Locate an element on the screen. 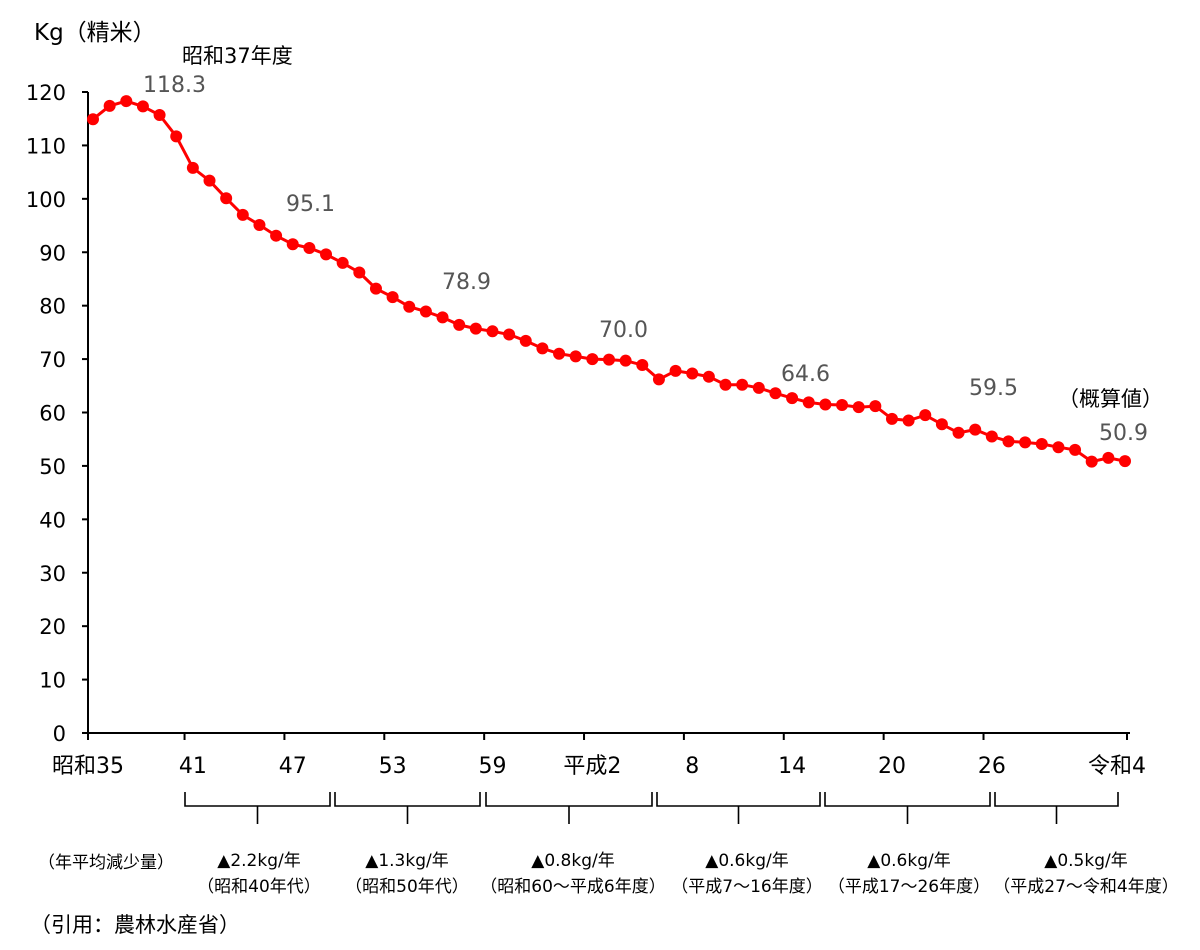 The width and height of the screenshot is (1200, 950). value-label-h22: 59.5 is located at coordinates (993, 388).